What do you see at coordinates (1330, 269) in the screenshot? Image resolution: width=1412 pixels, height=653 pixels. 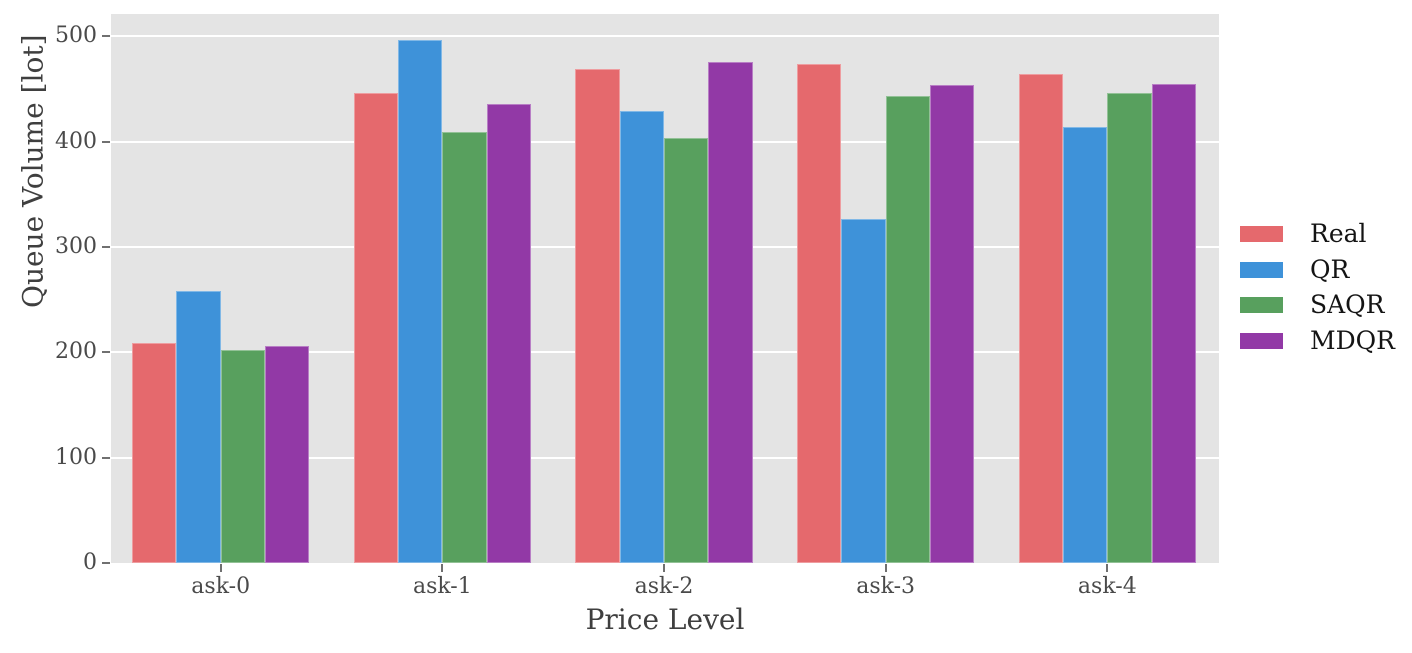 I see `legend-label-qr: QR` at bounding box center [1330, 269].